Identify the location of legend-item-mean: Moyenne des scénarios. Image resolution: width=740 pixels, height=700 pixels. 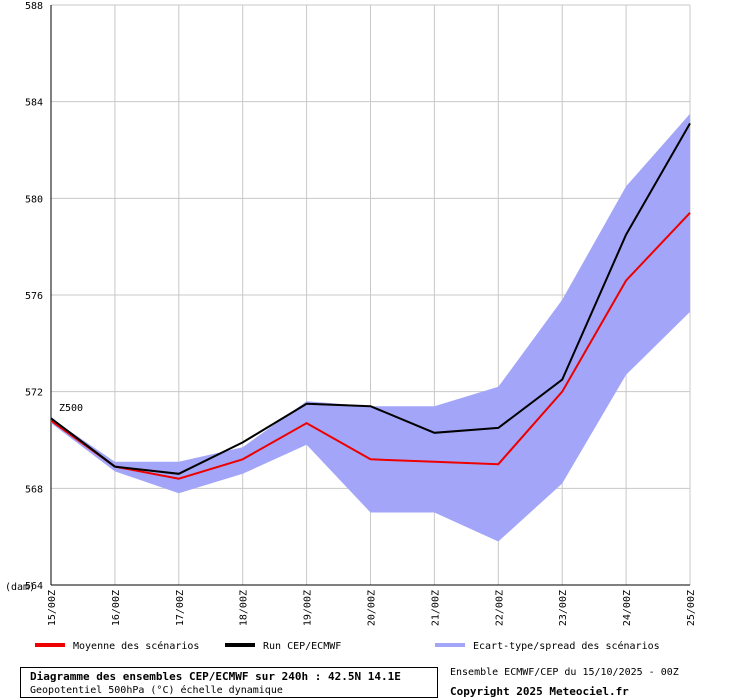
(117, 647).